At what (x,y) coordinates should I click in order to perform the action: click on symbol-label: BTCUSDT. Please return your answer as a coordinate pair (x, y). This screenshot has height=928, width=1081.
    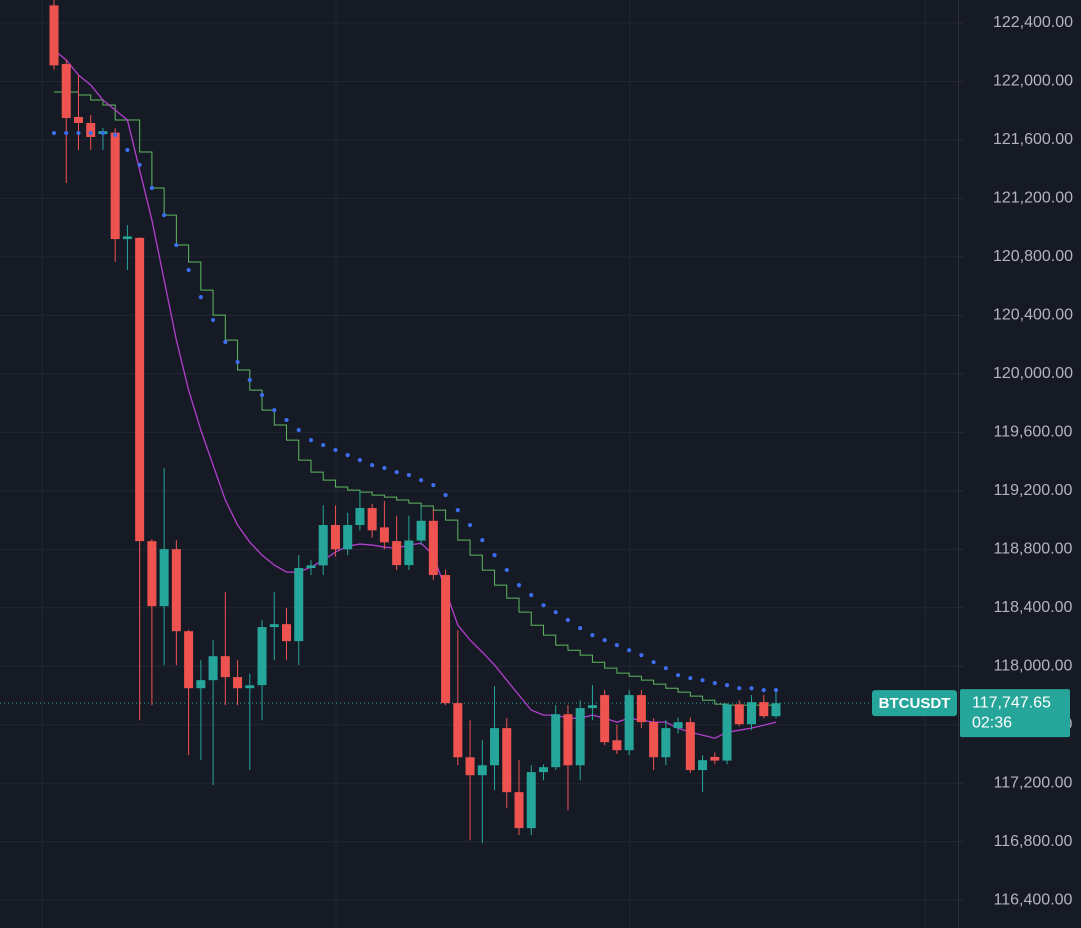
    Looking at the image, I should click on (915, 703).